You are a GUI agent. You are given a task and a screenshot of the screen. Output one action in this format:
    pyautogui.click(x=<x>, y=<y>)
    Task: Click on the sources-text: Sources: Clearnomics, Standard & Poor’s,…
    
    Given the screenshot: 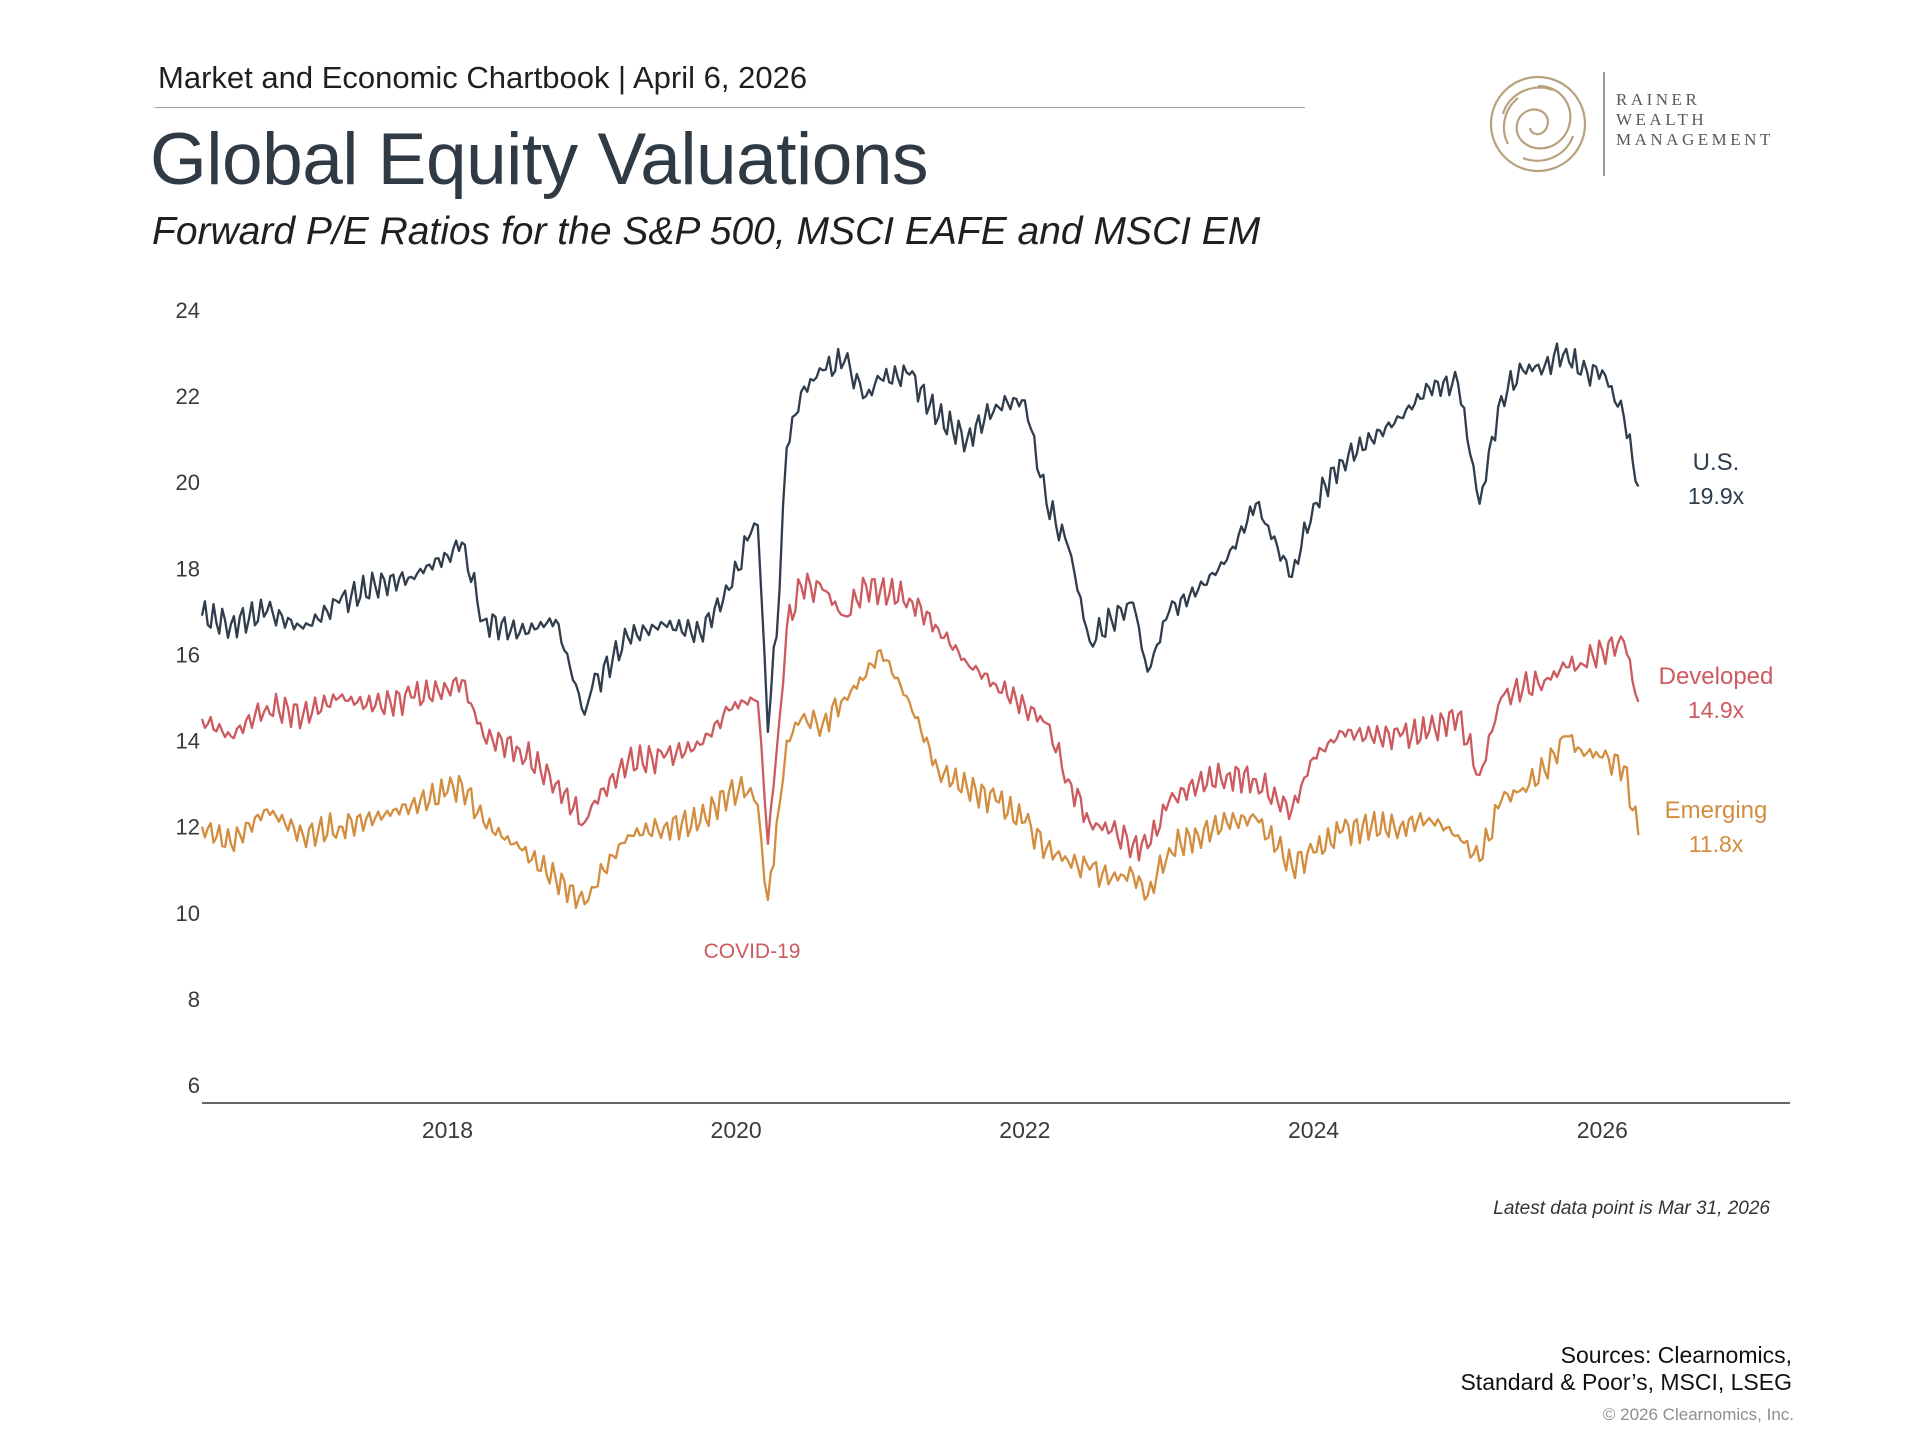 What is the action you would take?
    pyautogui.click(x=1626, y=1369)
    